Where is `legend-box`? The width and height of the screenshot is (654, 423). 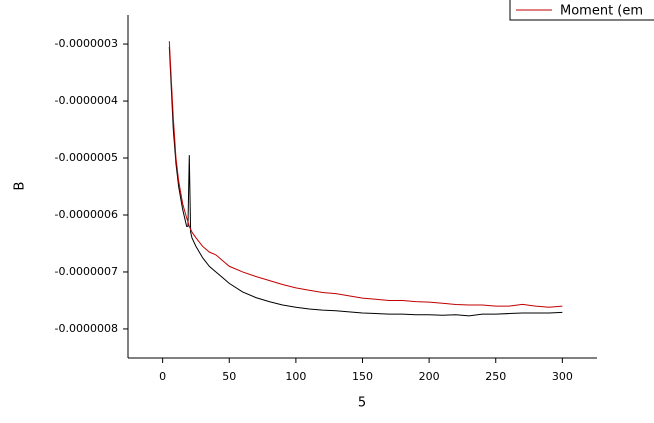
legend-box is located at coordinates (581, 10).